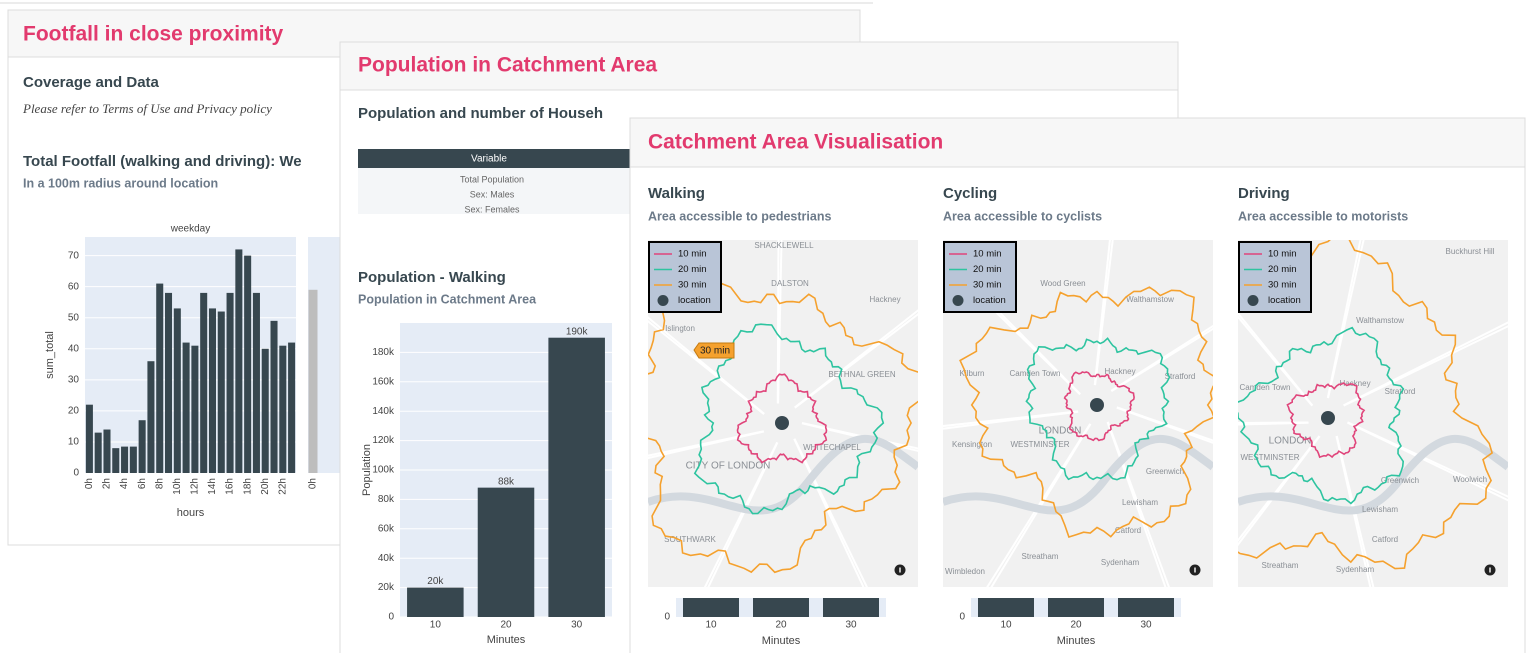 The width and height of the screenshot is (1536, 653). What do you see at coordinates (739, 216) in the screenshot?
I see `map-subheading: Area accessible to pedestrians` at bounding box center [739, 216].